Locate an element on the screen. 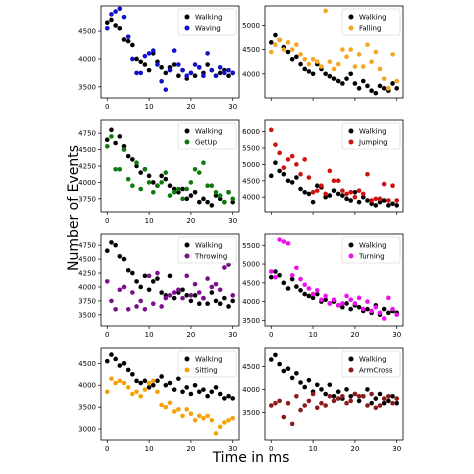  x-tick-label: 10 is located at coordinates (149, 449).